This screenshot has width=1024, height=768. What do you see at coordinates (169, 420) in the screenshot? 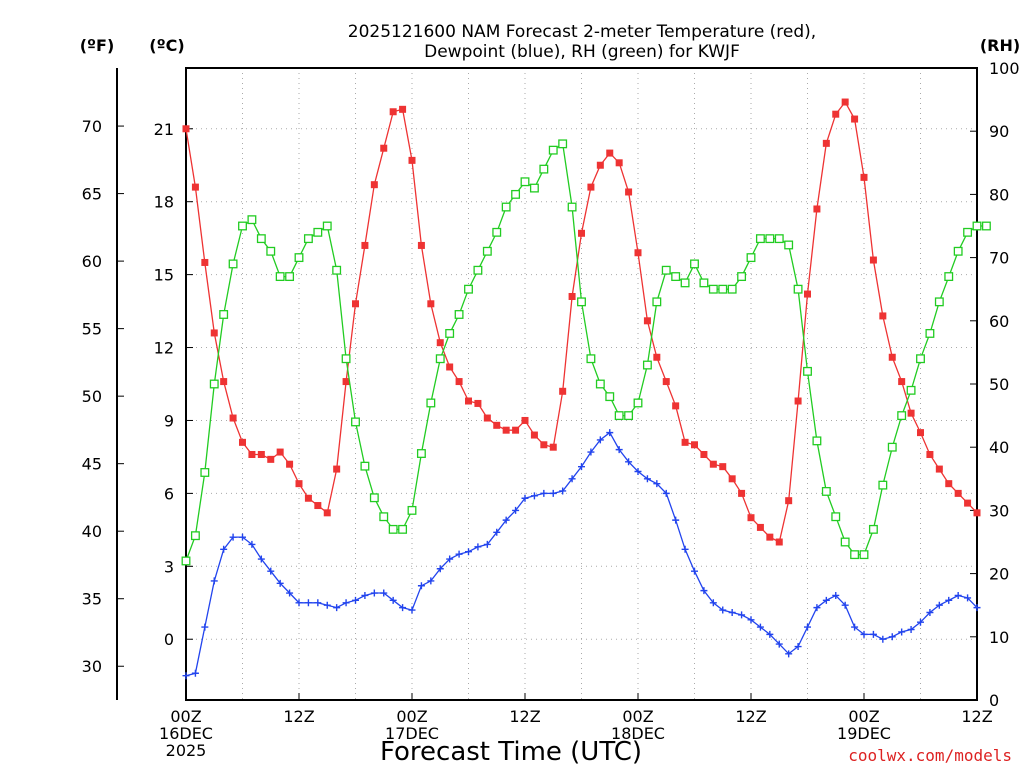
I see `celsius-tick-label: 9` at bounding box center [169, 420].